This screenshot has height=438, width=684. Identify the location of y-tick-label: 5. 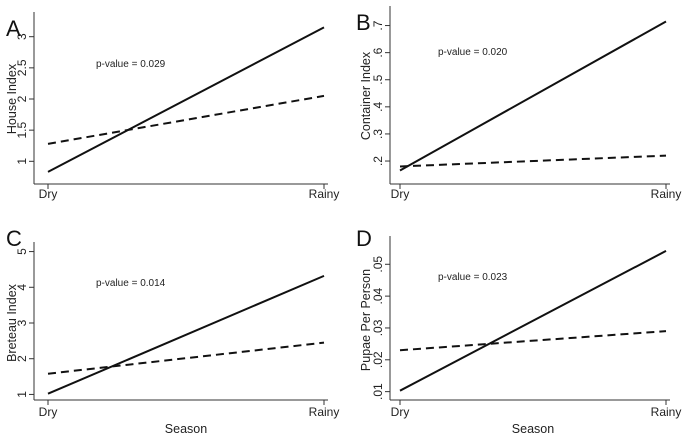
(22, 251).